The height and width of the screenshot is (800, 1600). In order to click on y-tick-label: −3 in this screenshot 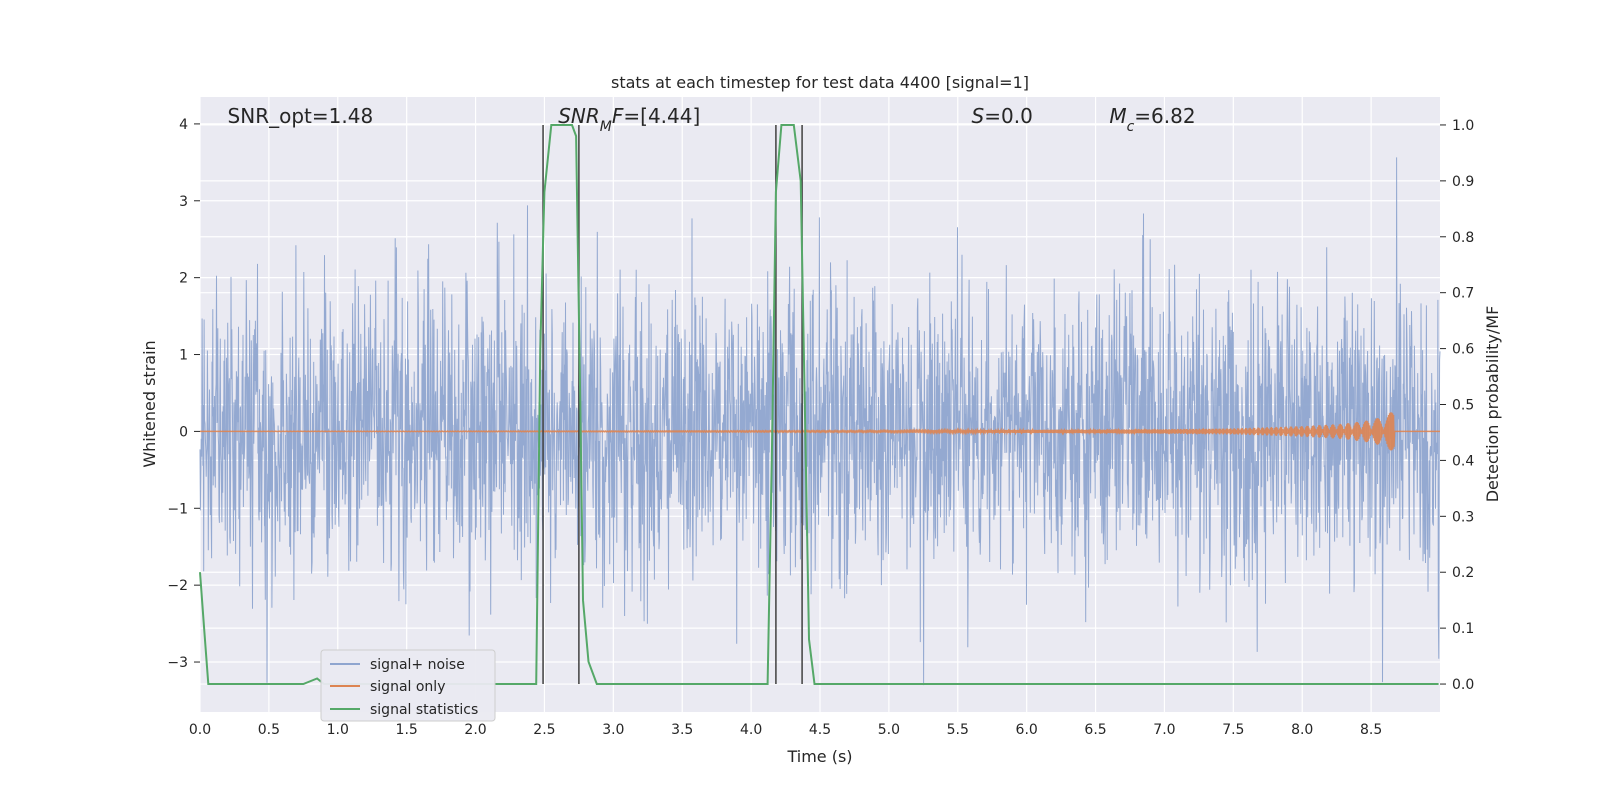, I will do `click(177, 663)`.